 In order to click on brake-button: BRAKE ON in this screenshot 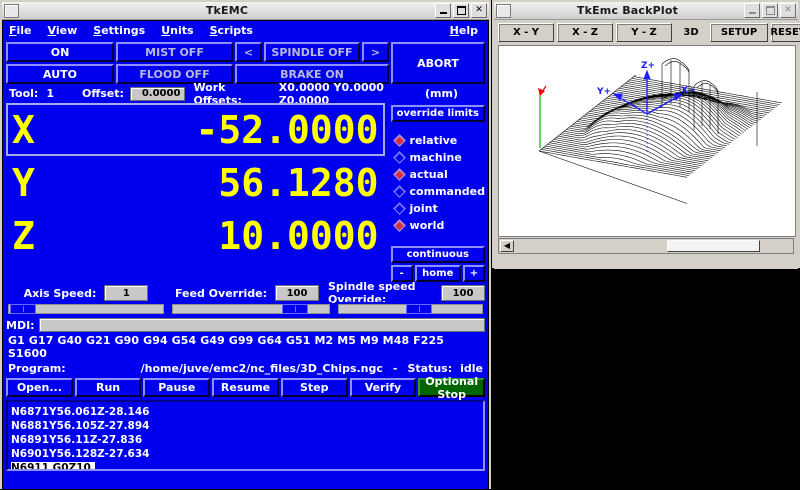, I will do `click(312, 74)`.